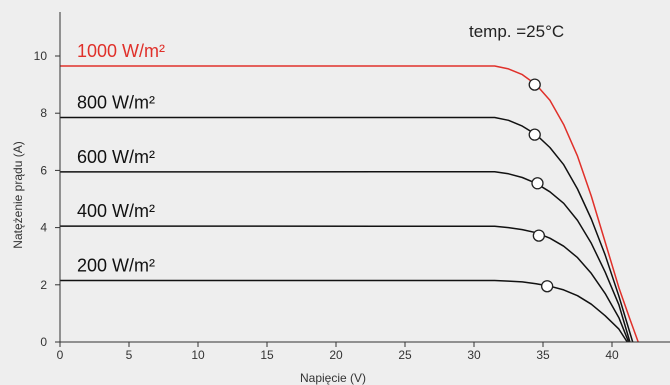 This screenshot has height=385, width=670. I want to click on series-label-2: 600 W/m², so click(116, 157).